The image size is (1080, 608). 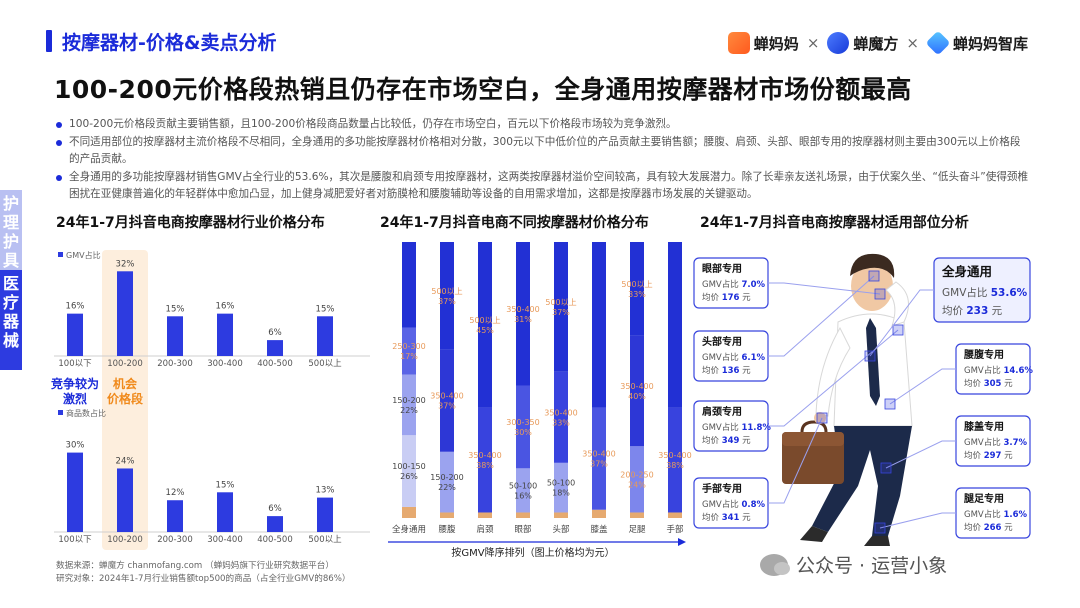 I want to click on category-label: 500以上, so click(x=325, y=364).